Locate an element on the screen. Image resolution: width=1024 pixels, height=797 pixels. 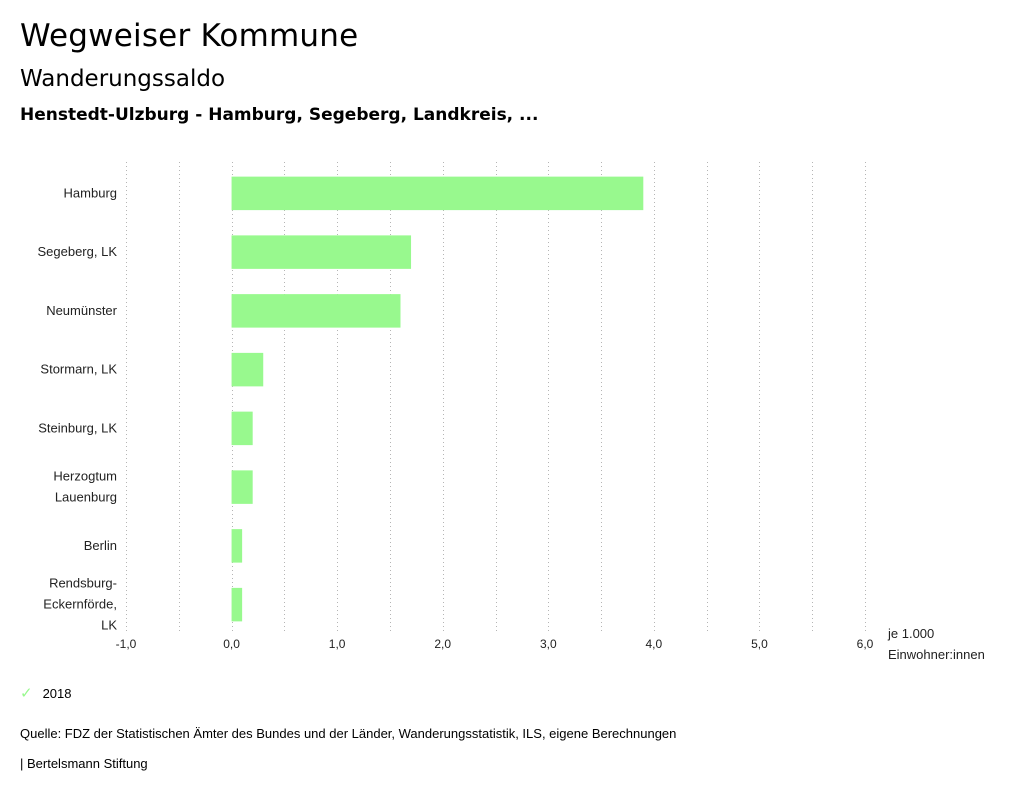
chart-title: Wegweiser Kommune is located at coordinates (189, 36).